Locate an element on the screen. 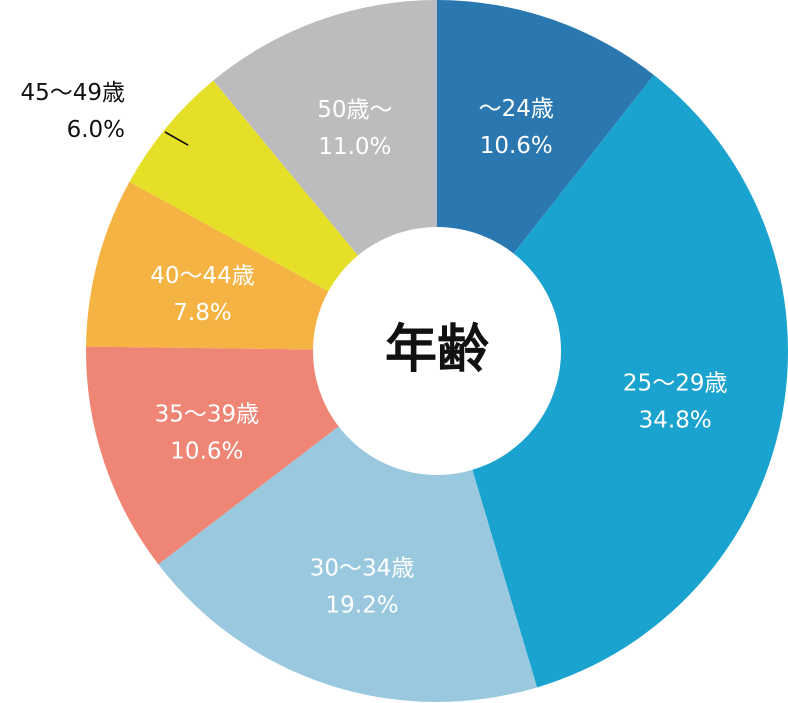  slice-category-label: 25～29歳 is located at coordinates (675, 383).